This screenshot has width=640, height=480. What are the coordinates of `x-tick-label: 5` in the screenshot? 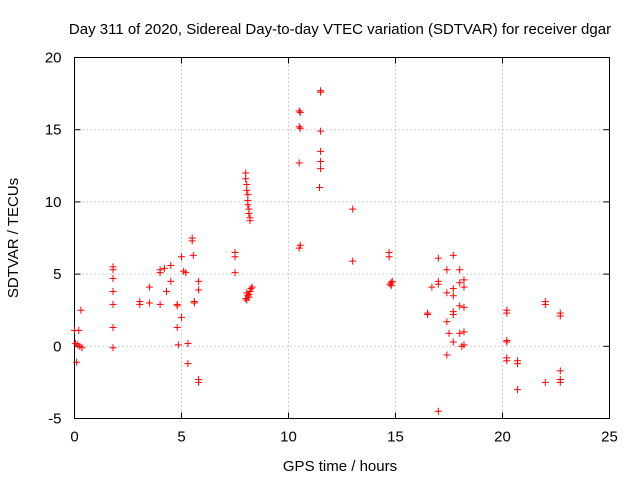 It's located at (181, 437).